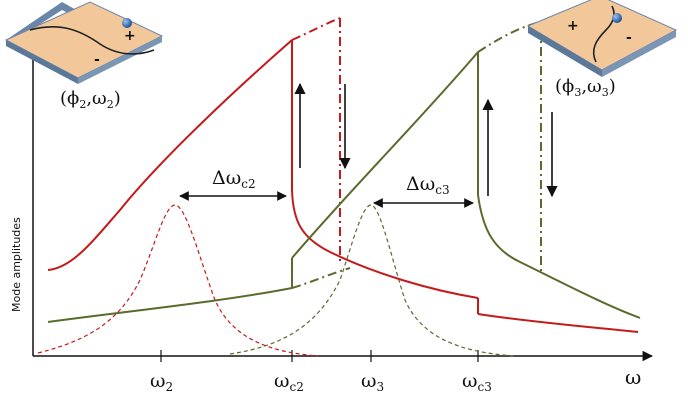  What do you see at coordinates (127, 23) in the screenshot?
I see `inset-left-marker-ball` at bounding box center [127, 23].